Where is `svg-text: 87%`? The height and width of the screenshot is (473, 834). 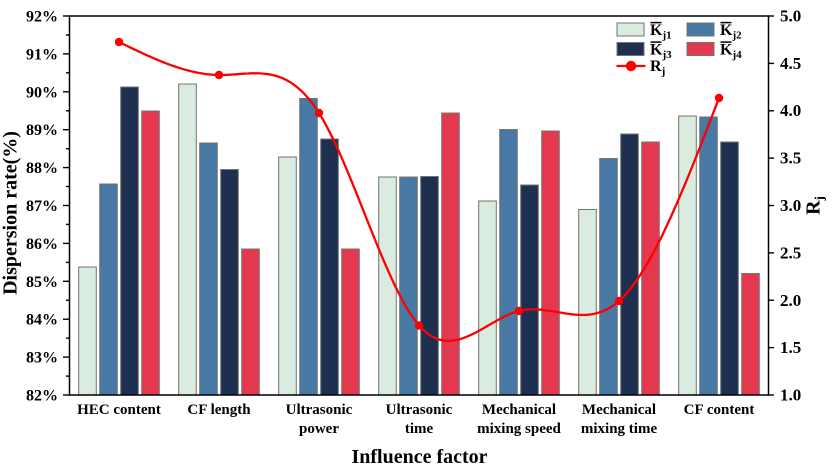
svg-text: 87% is located at coordinates (42, 206).